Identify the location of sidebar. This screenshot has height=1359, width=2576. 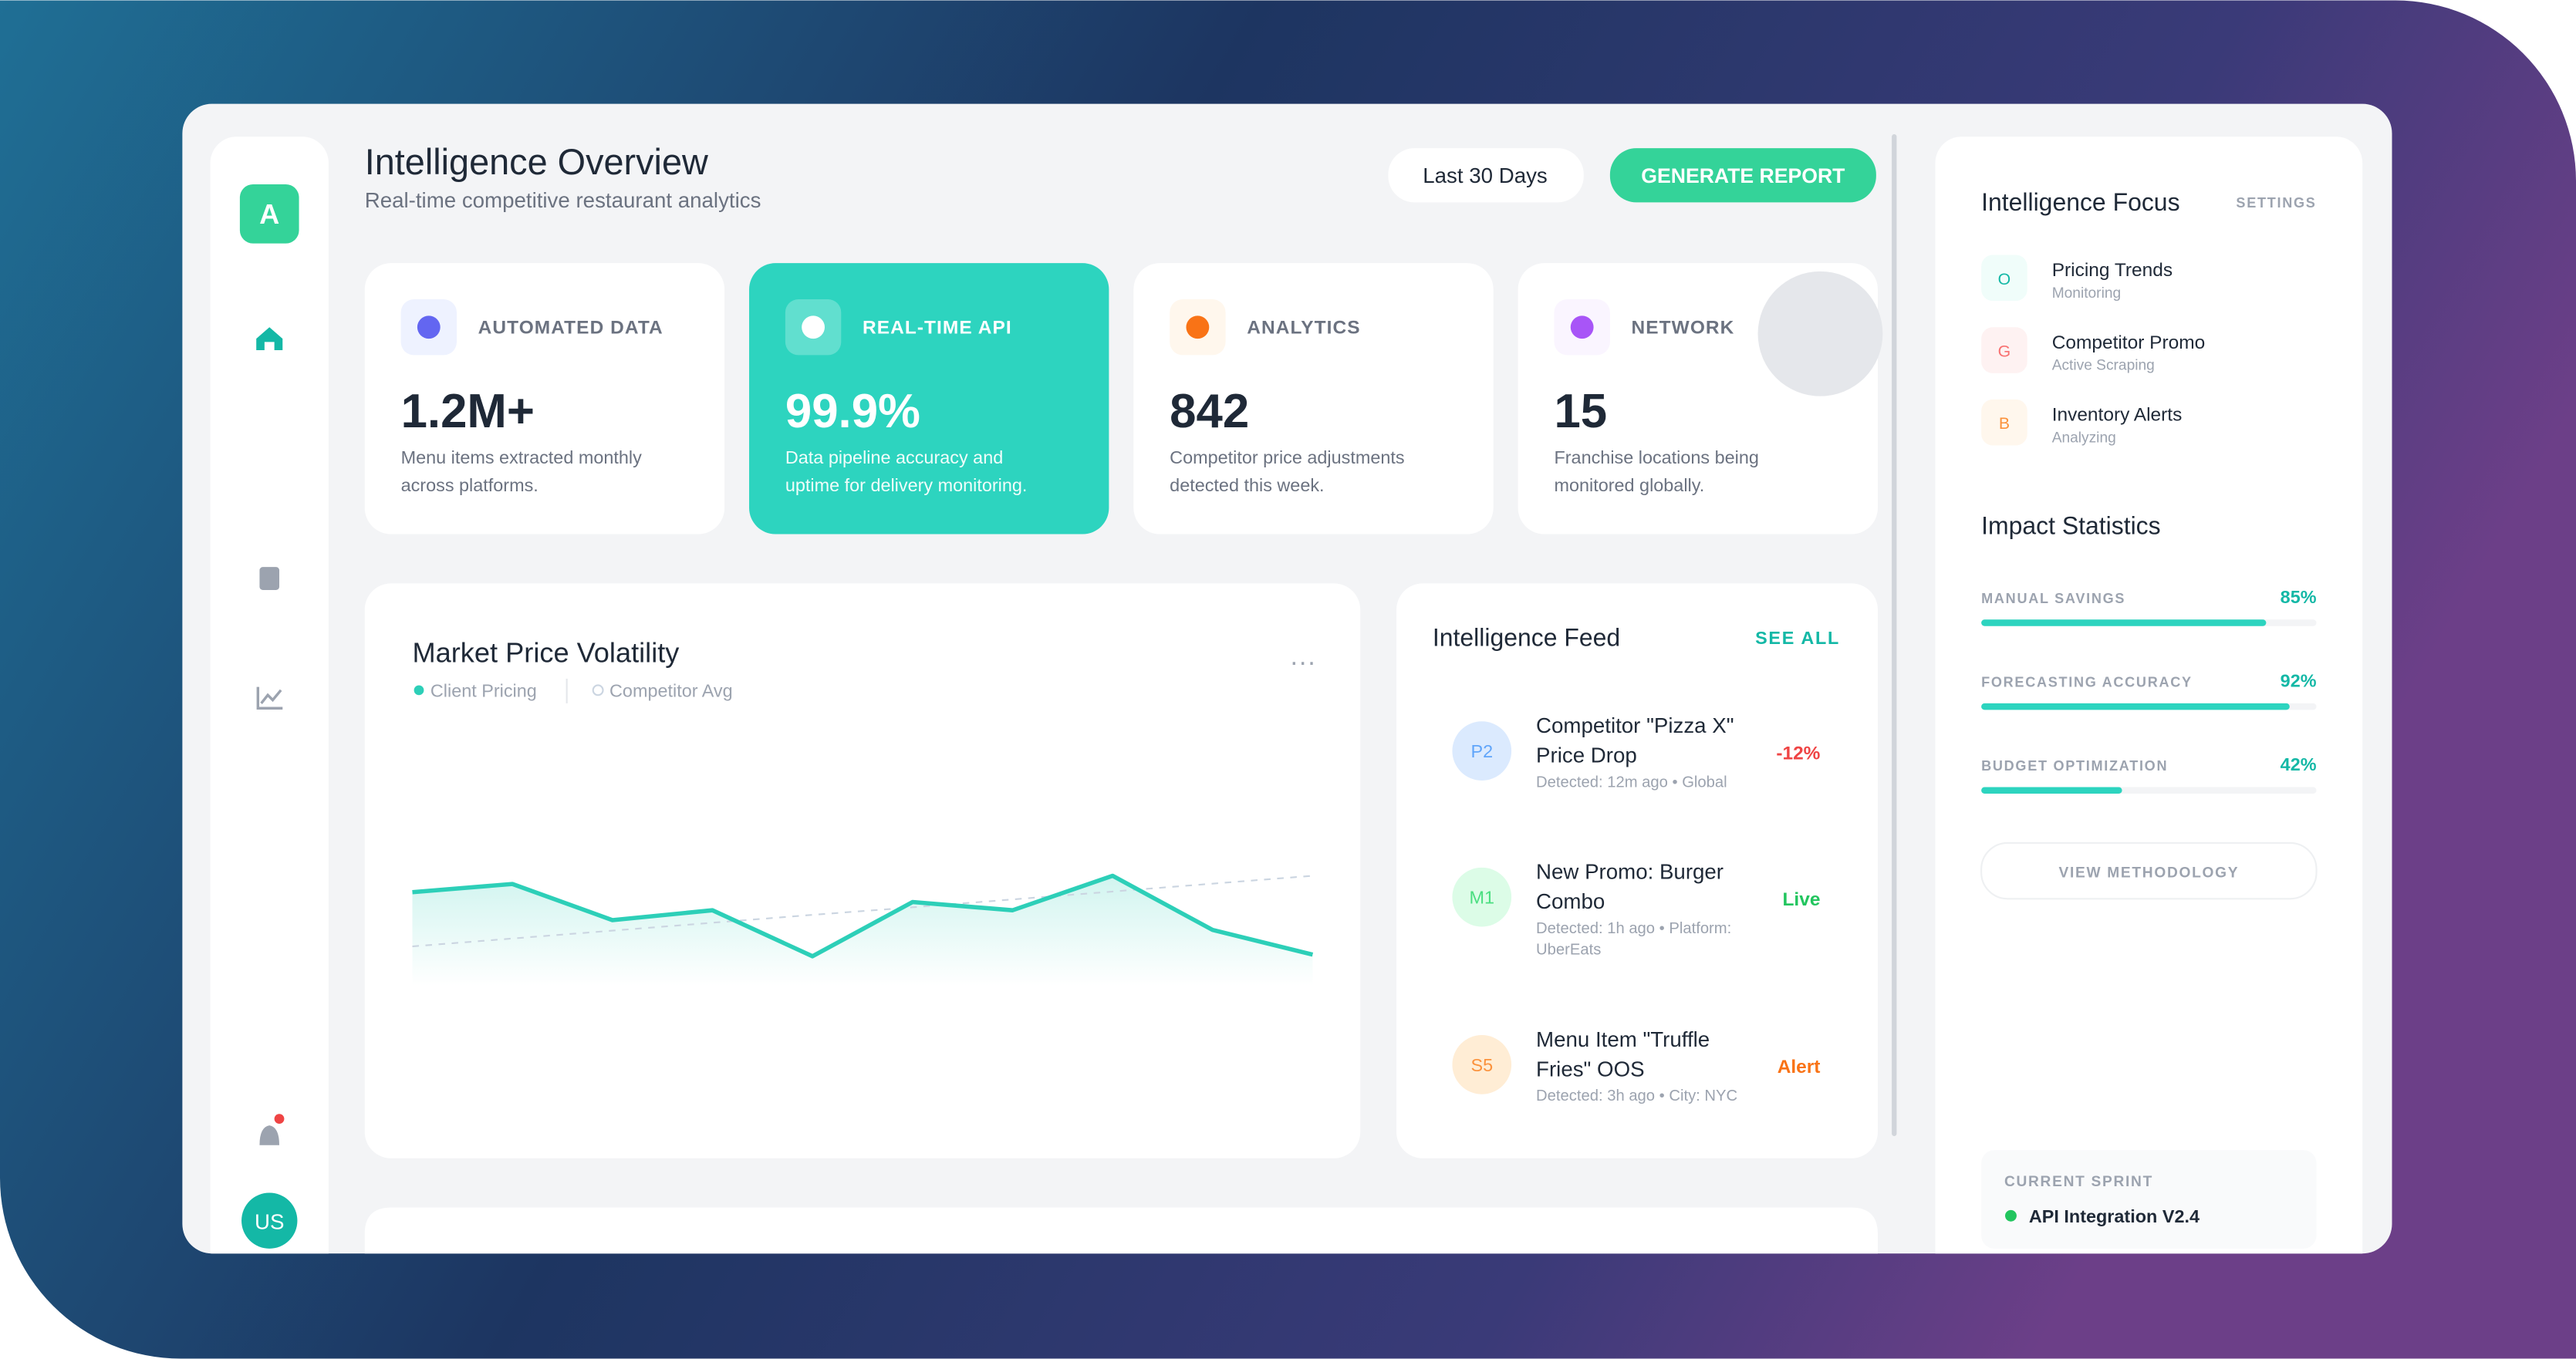
(269, 695).